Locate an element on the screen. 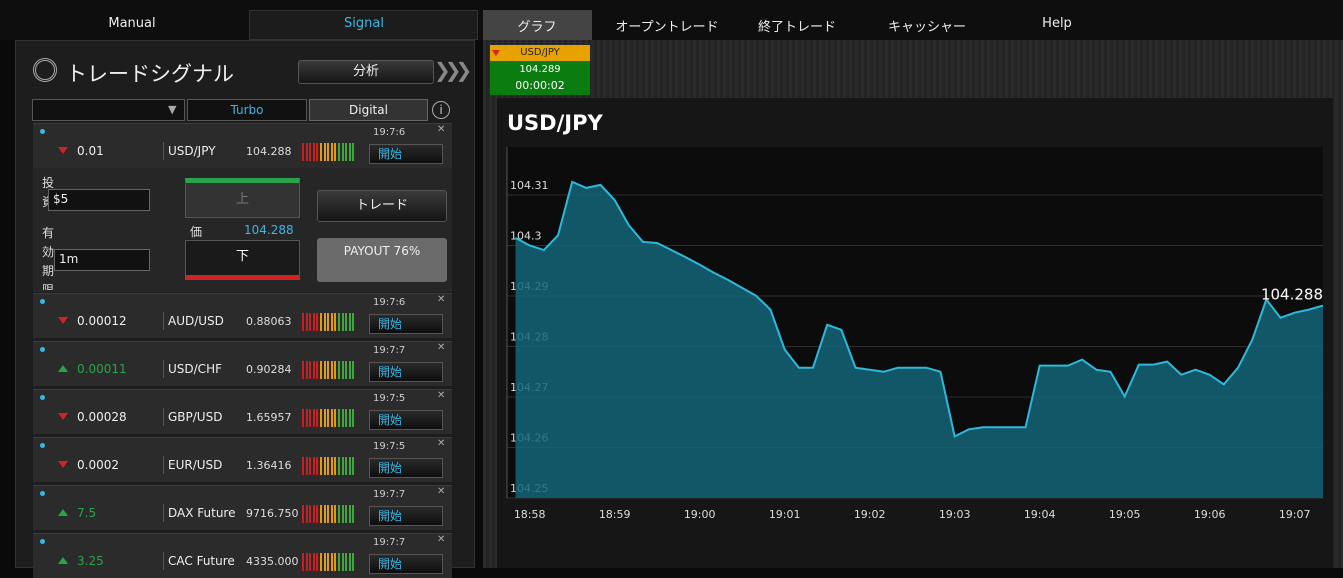 Image resolution: width=1343 pixels, height=578 pixels. ticker-timer: 00:00:02 is located at coordinates (540, 85).